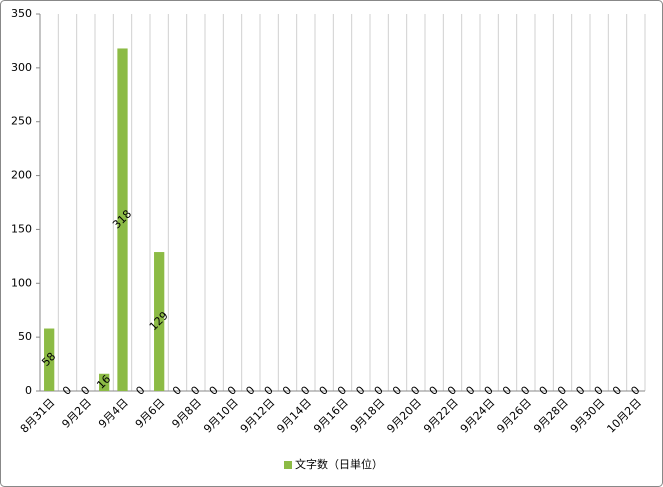 Image resolution: width=663 pixels, height=487 pixels. What do you see at coordinates (21, 228) in the screenshot?
I see `y-tick-label: 150` at bounding box center [21, 228].